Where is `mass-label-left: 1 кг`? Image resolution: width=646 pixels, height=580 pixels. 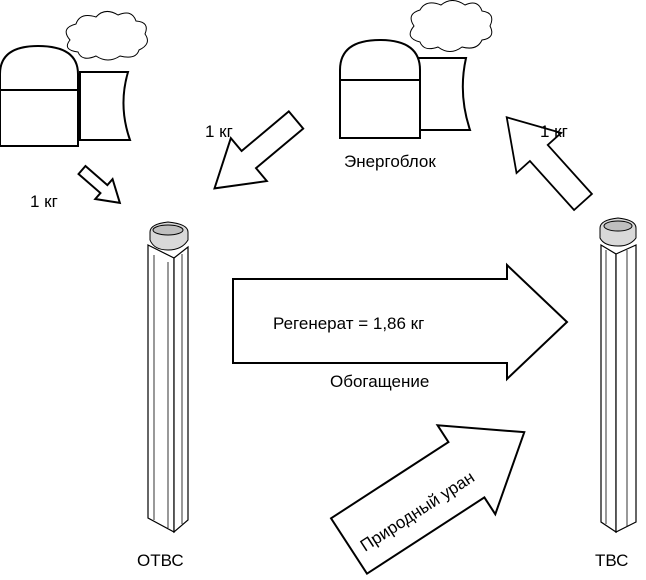
mass-label-left: 1 кг is located at coordinates (44, 201).